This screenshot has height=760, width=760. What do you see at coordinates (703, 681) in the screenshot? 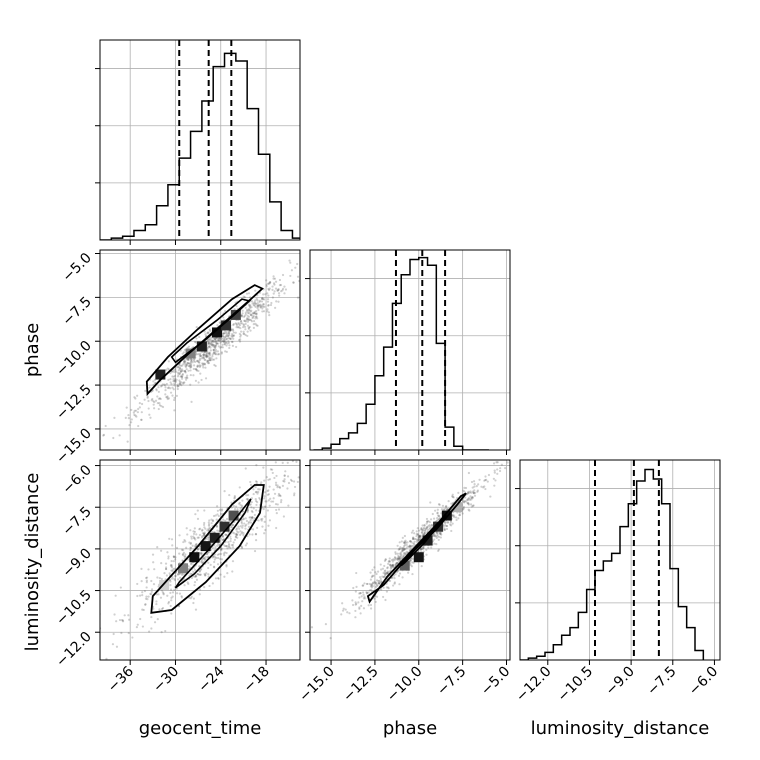
I see `x-tick-label: −6.0` at bounding box center [703, 681].